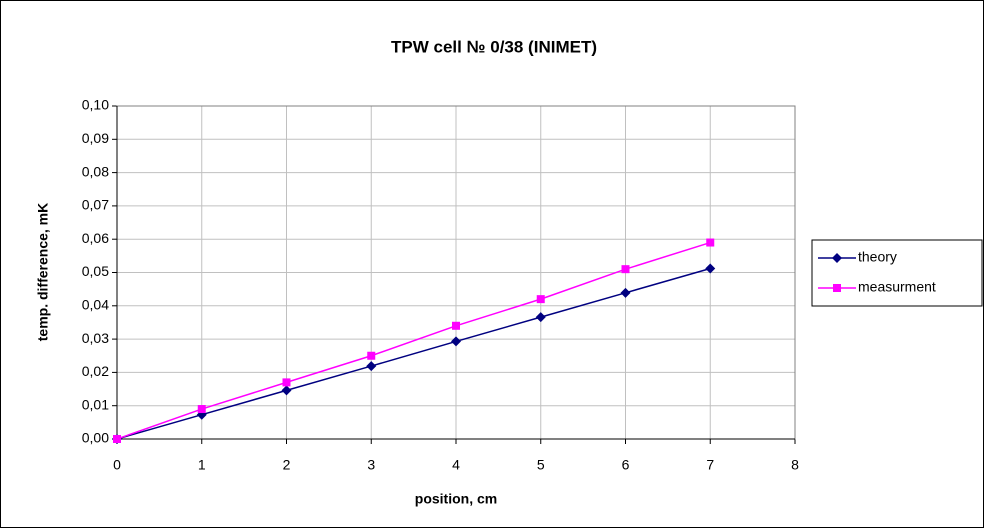  I want to click on y-tick-label: 0,03, so click(95, 338).